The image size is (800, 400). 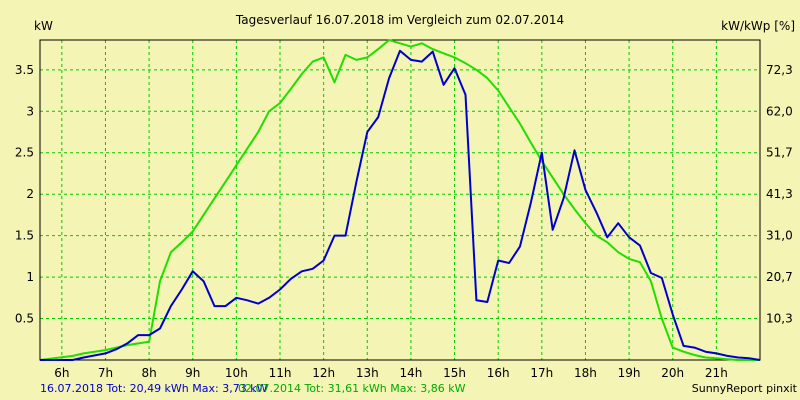 What do you see at coordinates (352, 388) in the screenshot?
I see `footer-green-summary: 02.07.2014 Tot: 31,61 kWh Max: 3,86 kW` at bounding box center [352, 388].